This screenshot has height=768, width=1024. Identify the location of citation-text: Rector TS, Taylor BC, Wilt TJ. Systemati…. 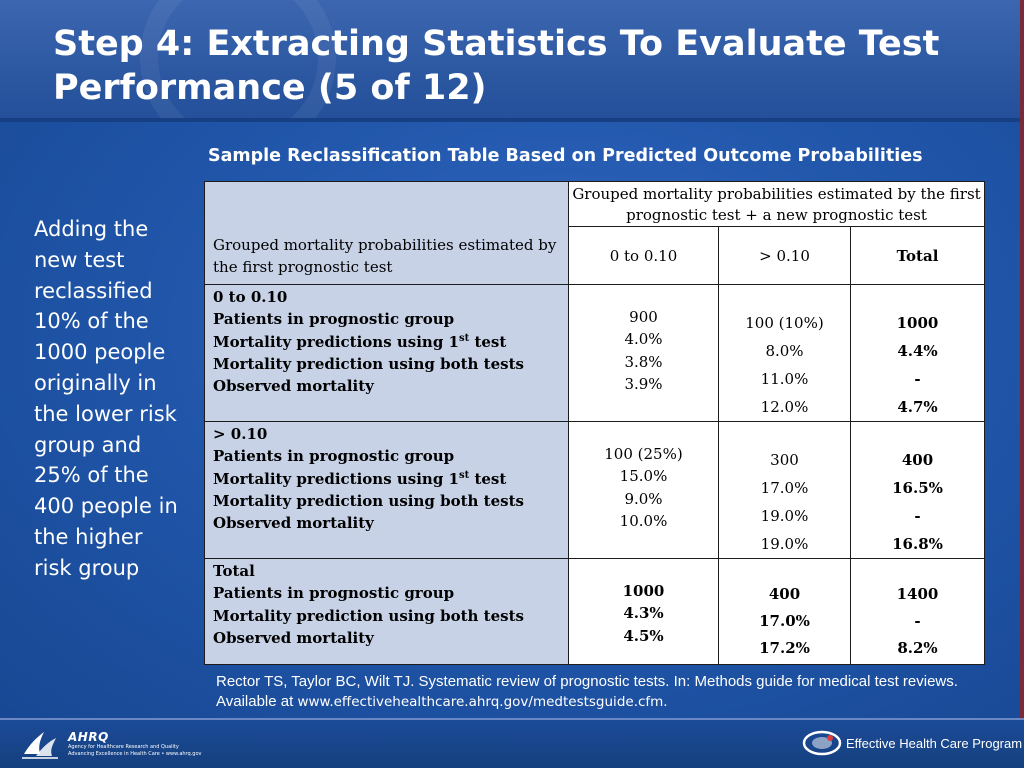
(587, 691).